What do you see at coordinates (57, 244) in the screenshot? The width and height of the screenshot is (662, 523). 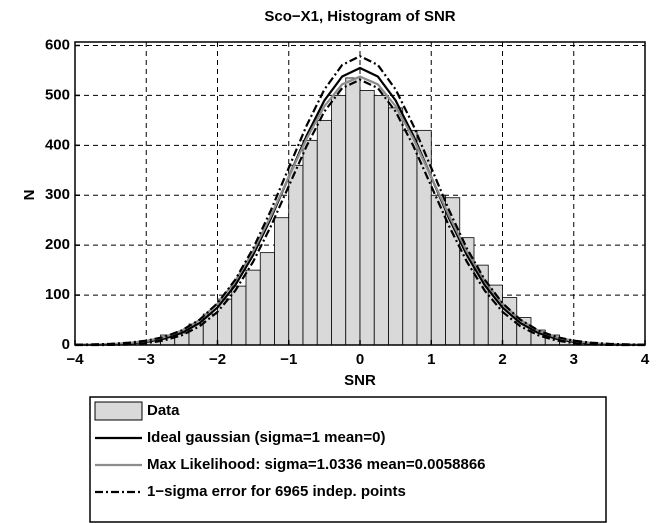 I see `y-tick-label: 200` at bounding box center [57, 244].